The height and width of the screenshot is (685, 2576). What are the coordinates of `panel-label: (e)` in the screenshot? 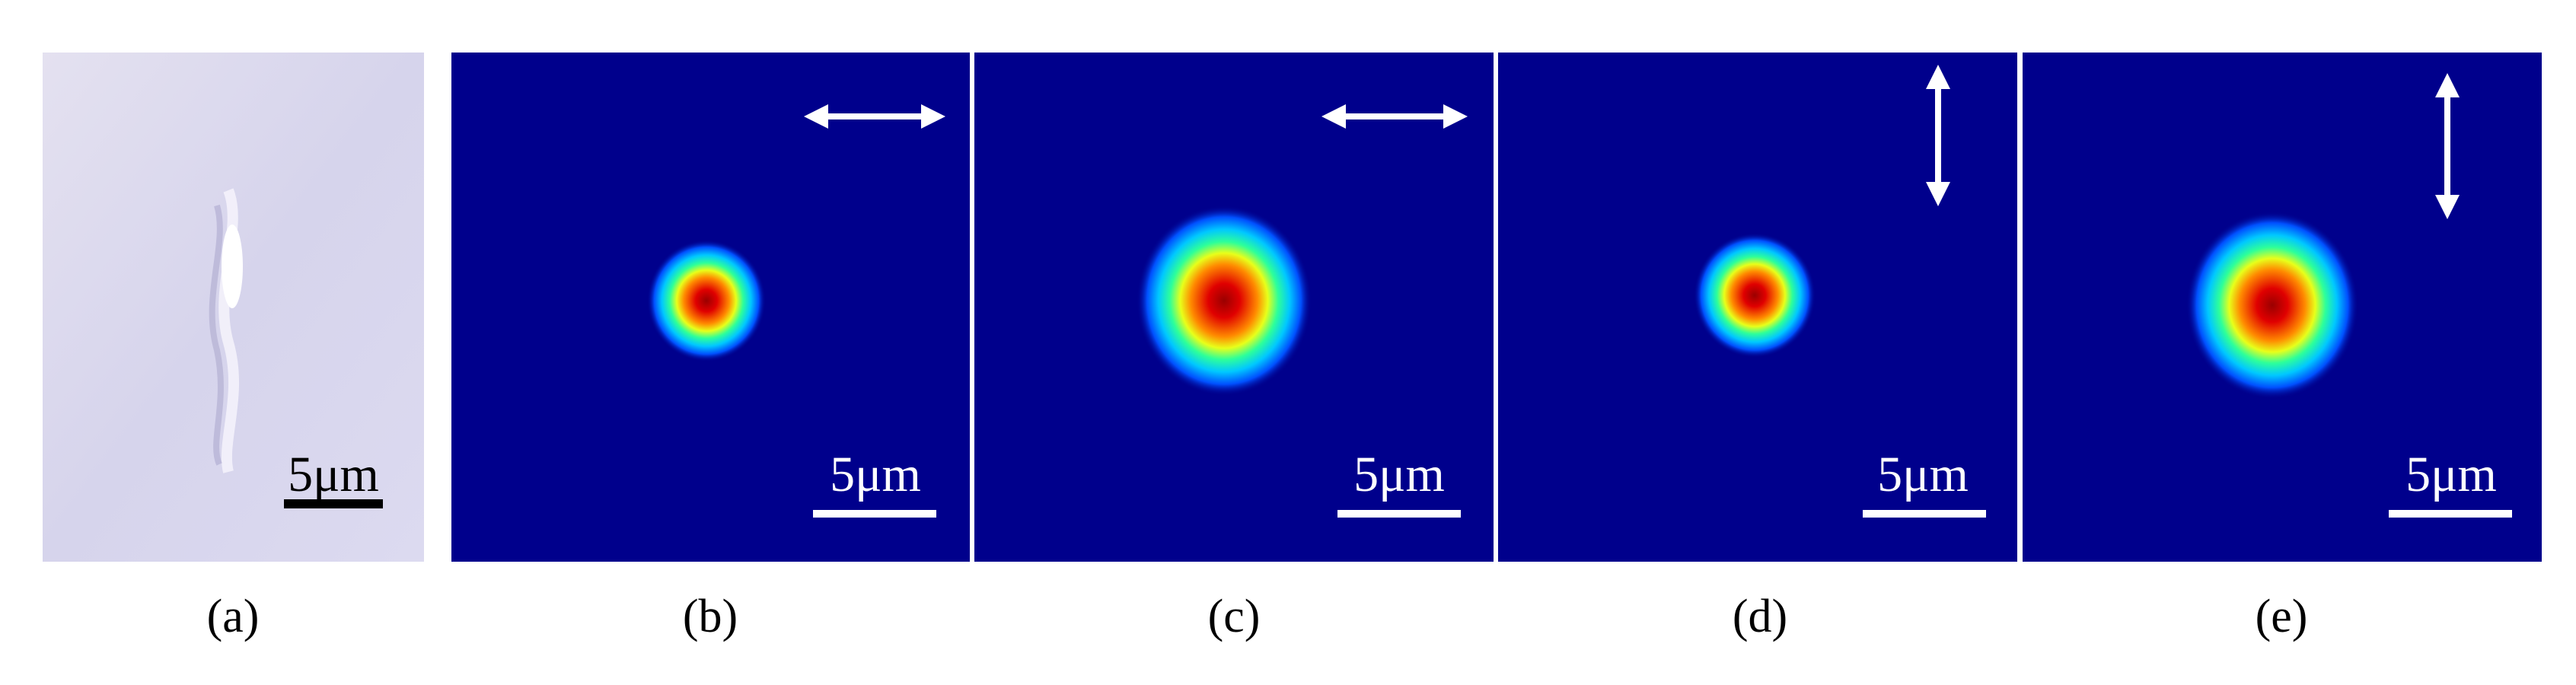 It's located at (2282, 616).